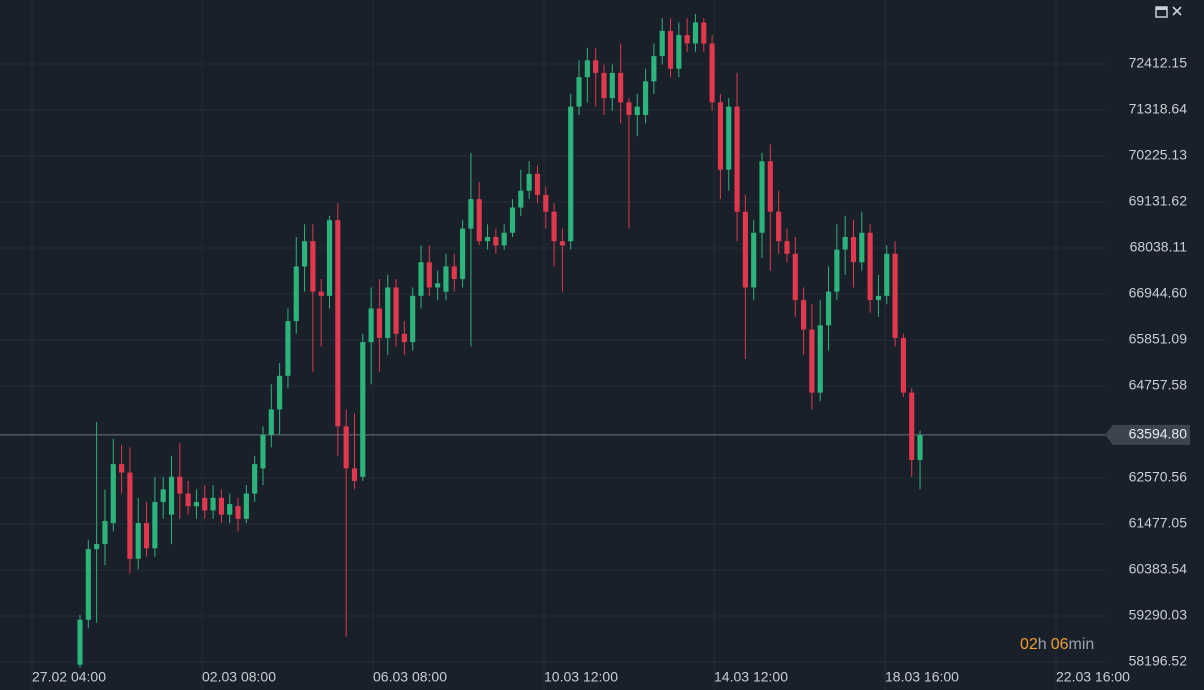  I want to click on y-tick-label: 70225.13, so click(1158, 155).